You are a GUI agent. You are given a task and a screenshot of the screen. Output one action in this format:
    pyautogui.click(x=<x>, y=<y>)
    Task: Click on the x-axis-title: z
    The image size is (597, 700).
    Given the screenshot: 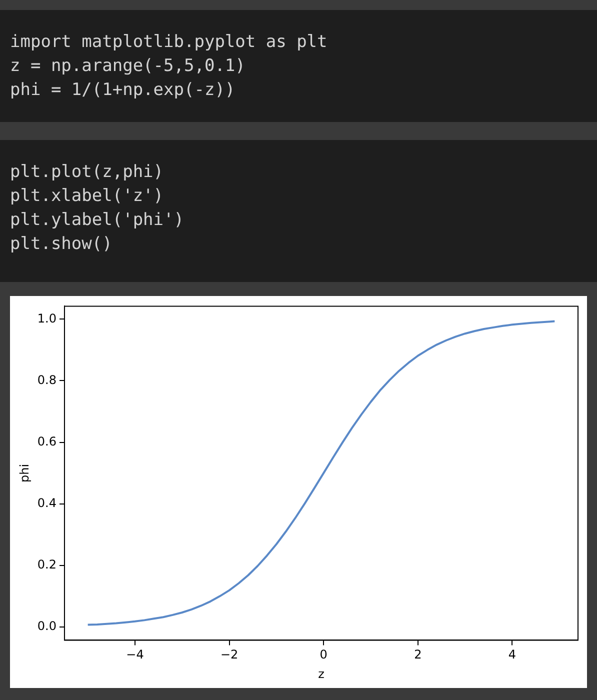 What is the action you would take?
    pyautogui.click(x=321, y=673)
    